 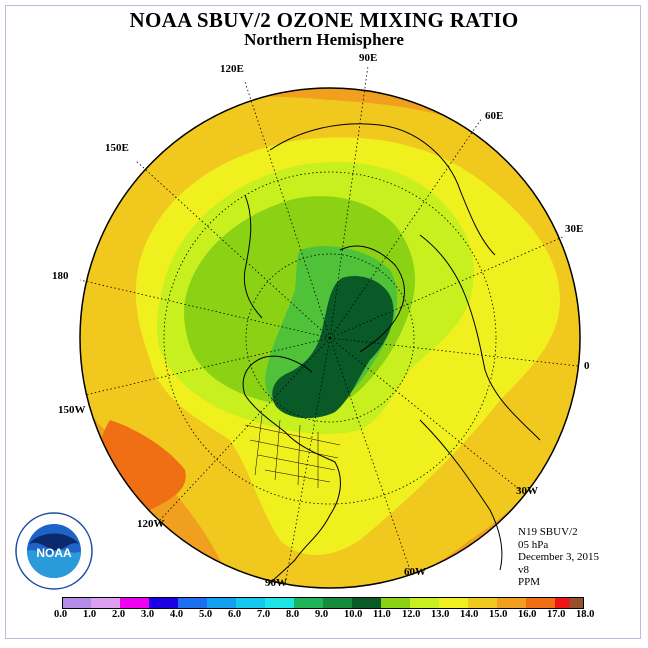 What do you see at coordinates (574, 229) in the screenshot?
I see `longitude-label-30e: 30E` at bounding box center [574, 229].